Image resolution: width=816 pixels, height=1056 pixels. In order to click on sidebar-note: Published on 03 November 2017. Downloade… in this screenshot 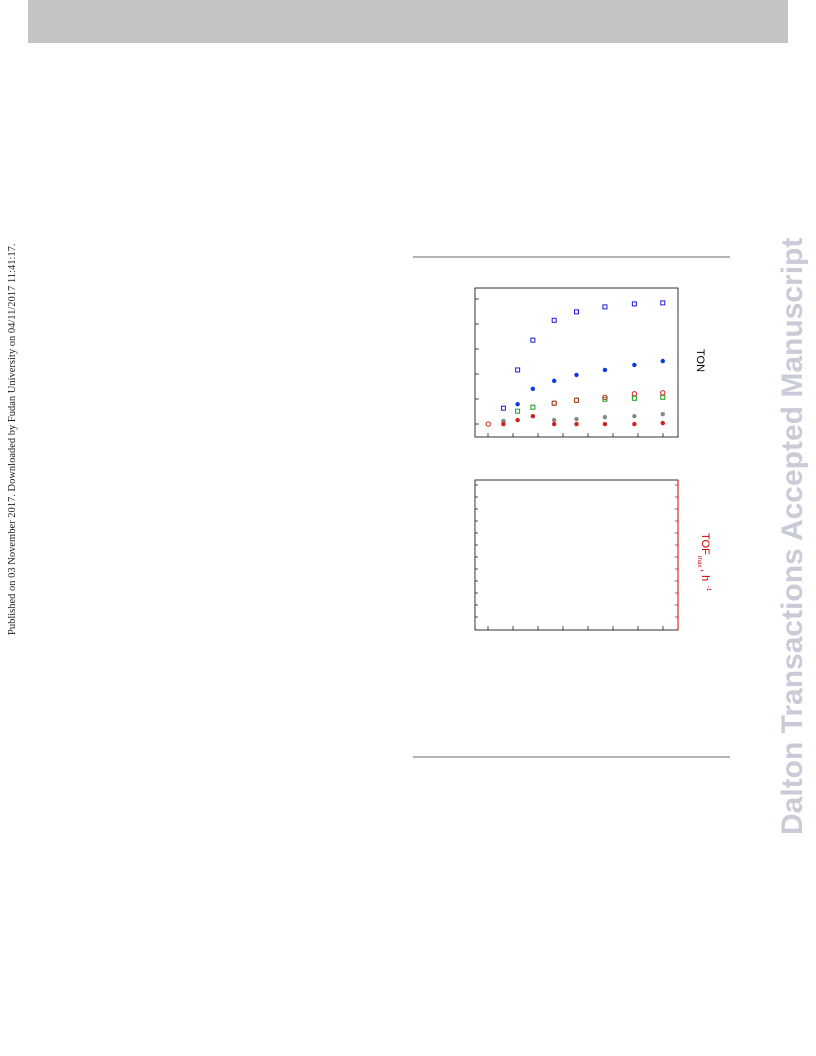, I will do `click(12, 439)`.